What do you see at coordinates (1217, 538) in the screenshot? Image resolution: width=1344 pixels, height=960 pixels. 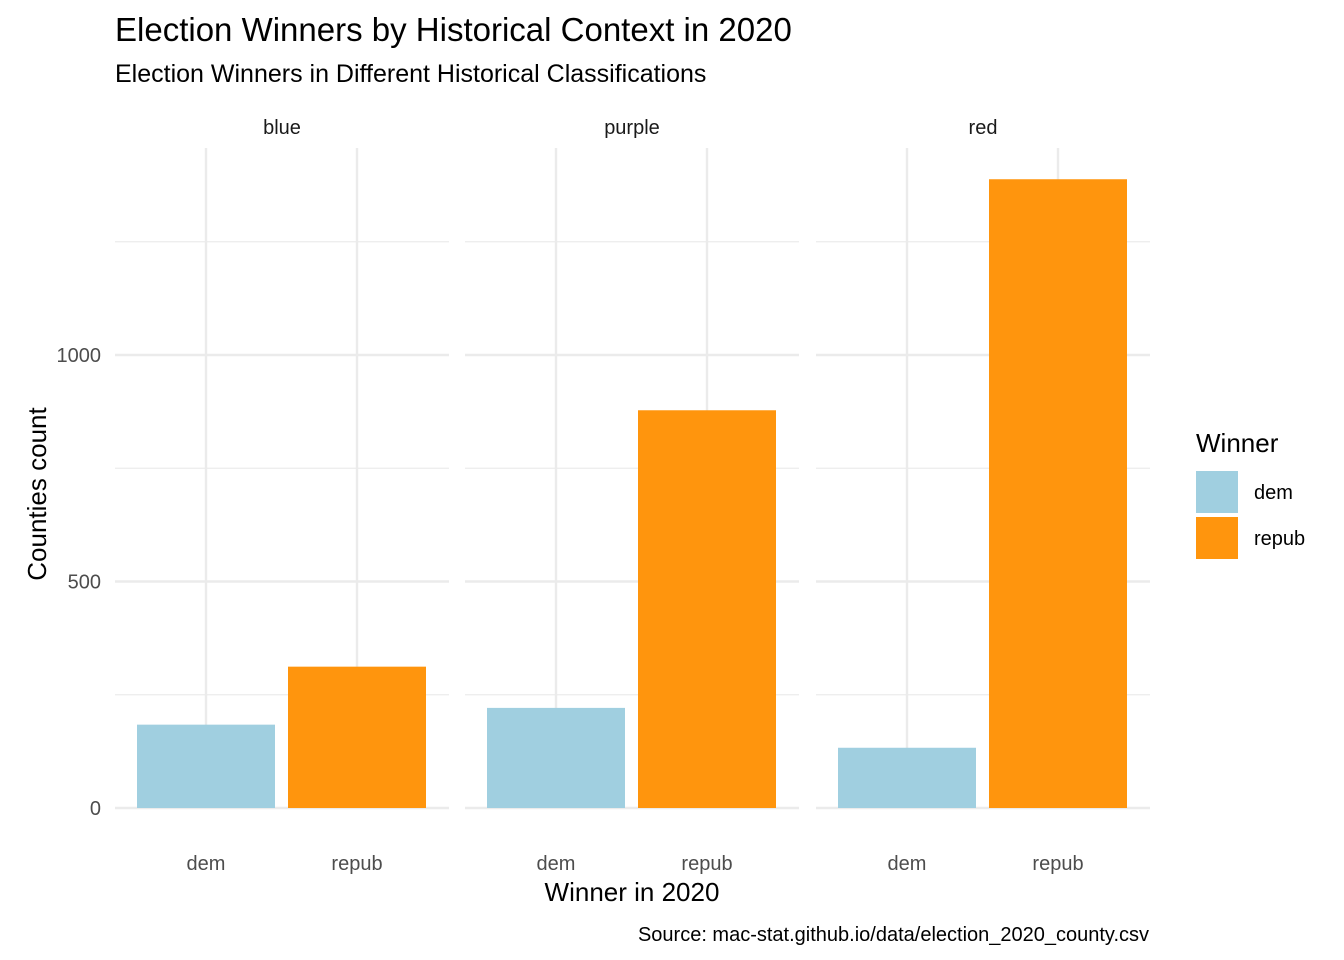 I see `legend-key-repub` at bounding box center [1217, 538].